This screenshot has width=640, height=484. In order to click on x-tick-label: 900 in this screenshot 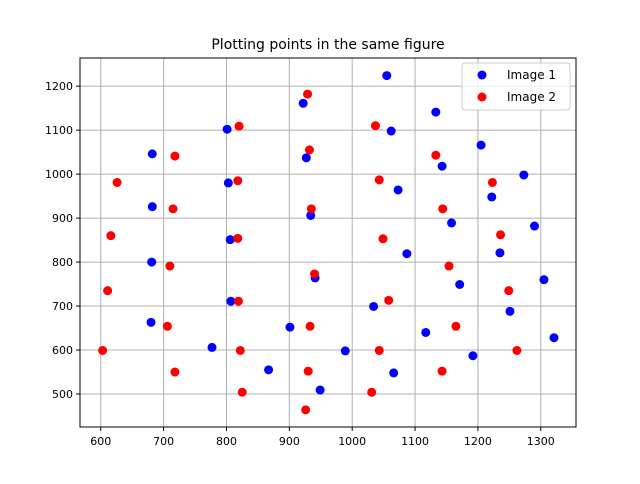, I will do `click(289, 441)`.